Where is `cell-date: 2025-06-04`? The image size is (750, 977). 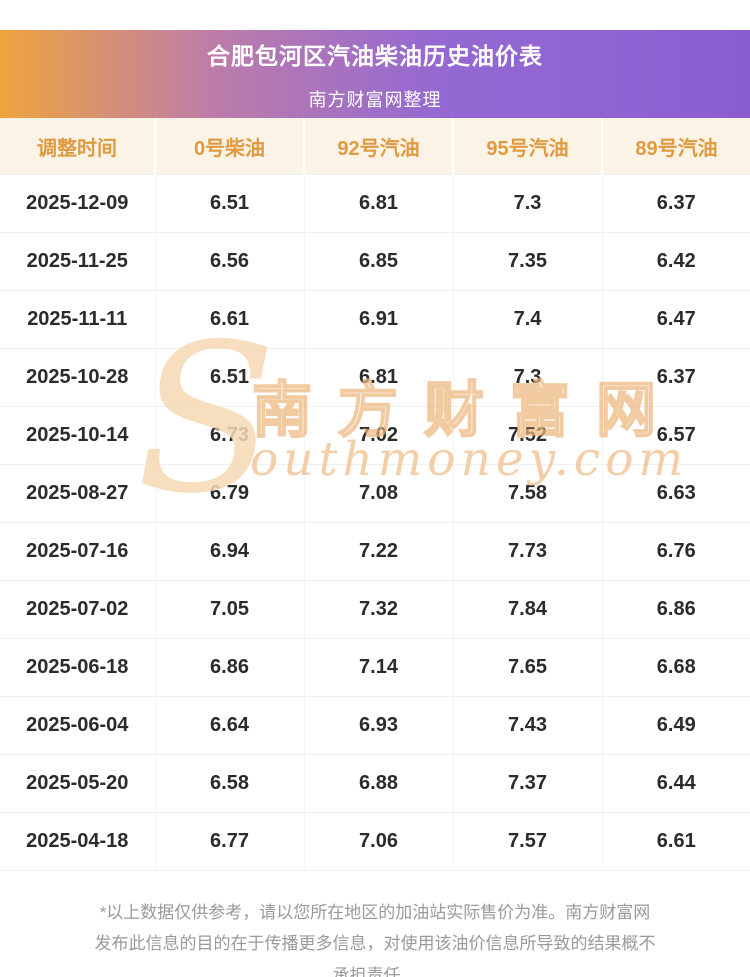 cell-date: 2025-06-04 is located at coordinates (78, 725).